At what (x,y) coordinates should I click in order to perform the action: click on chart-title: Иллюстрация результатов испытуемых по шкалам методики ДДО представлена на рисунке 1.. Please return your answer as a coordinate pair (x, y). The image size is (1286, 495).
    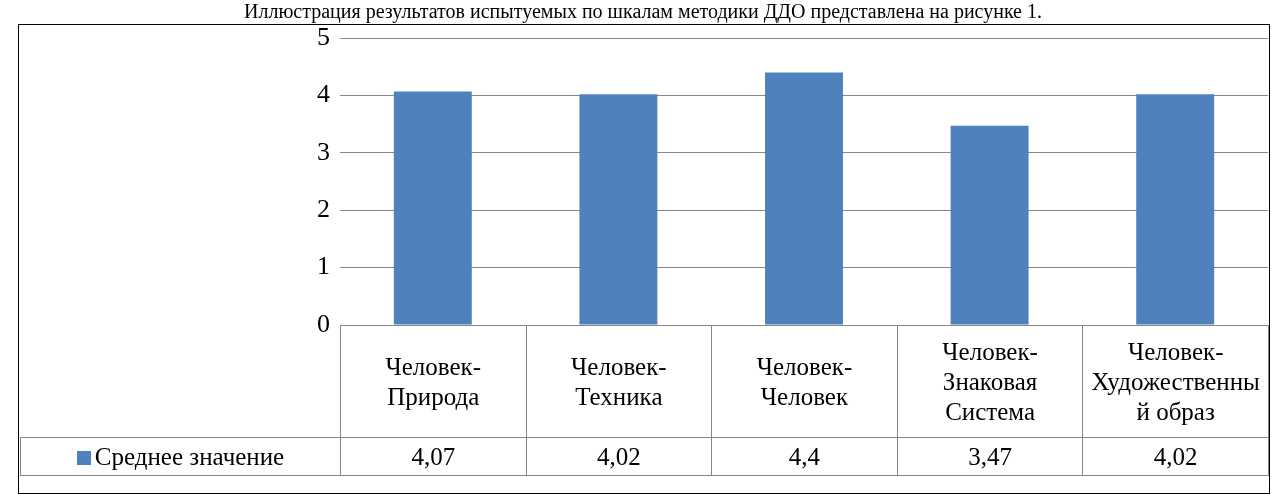
    Looking at the image, I should click on (643, 11).